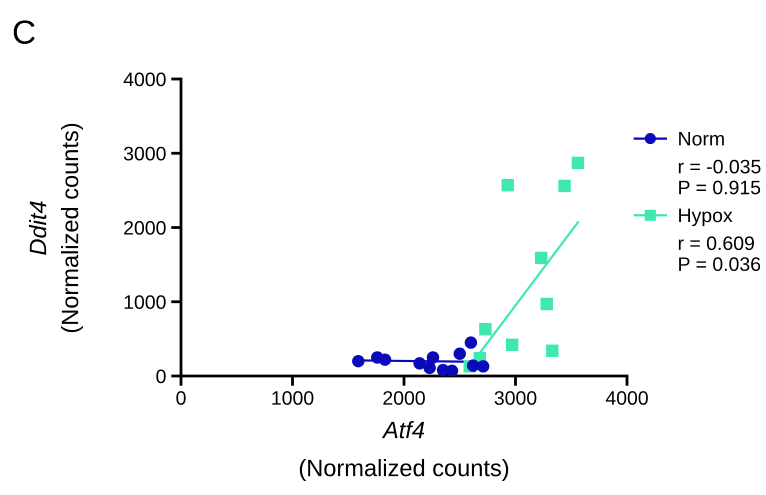 The width and height of the screenshot is (766, 495). Describe the element at coordinates (404, 398) in the screenshot. I see `x-tick-label: 2000` at that location.